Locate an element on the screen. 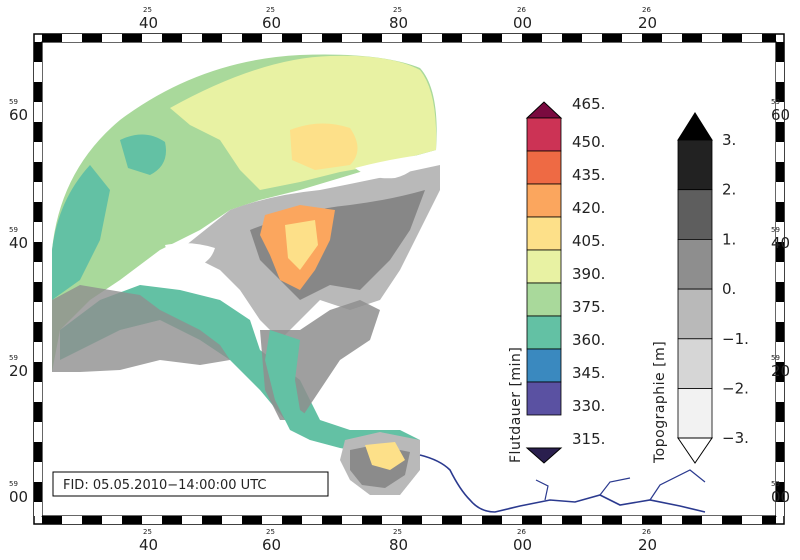  x-tick-label-bottom: 40 is located at coordinates (148, 545).